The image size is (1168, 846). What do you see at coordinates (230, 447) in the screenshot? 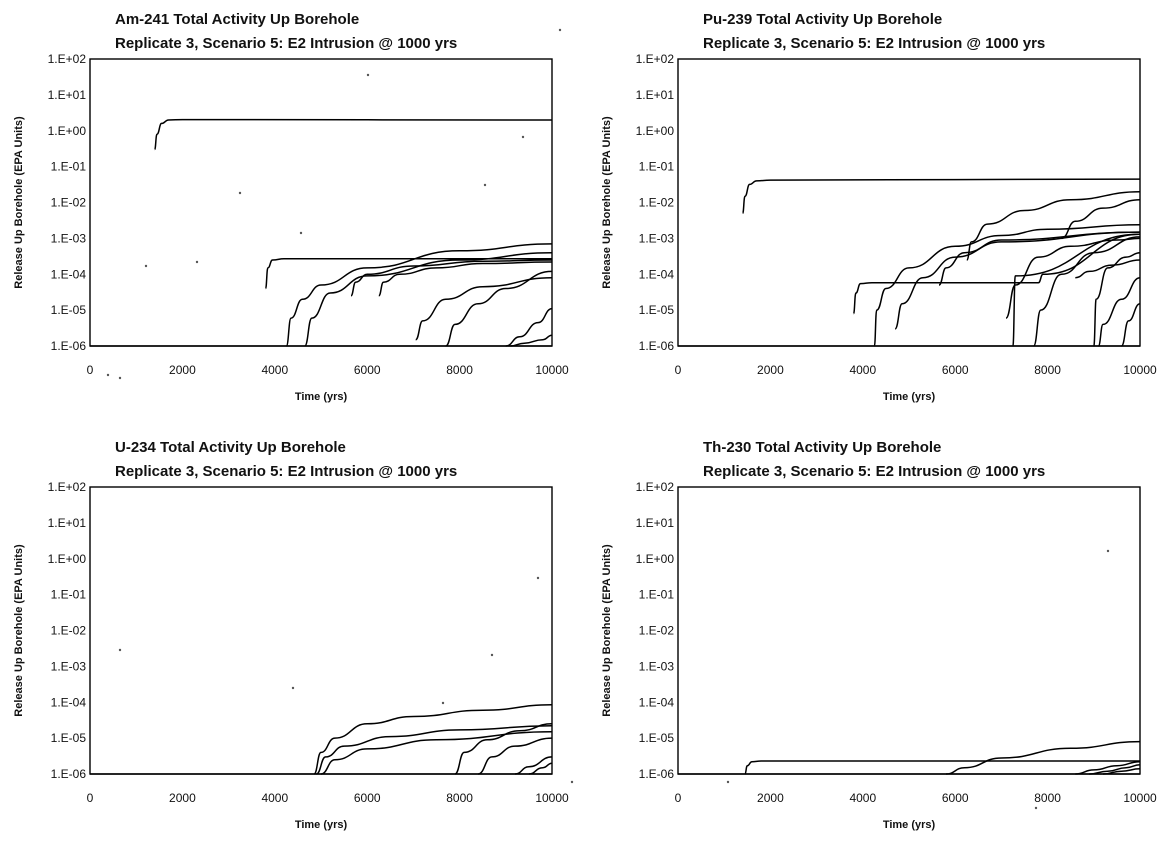
I see `chart-title: U-234 Total Activity Up Borehole` at bounding box center [230, 447].